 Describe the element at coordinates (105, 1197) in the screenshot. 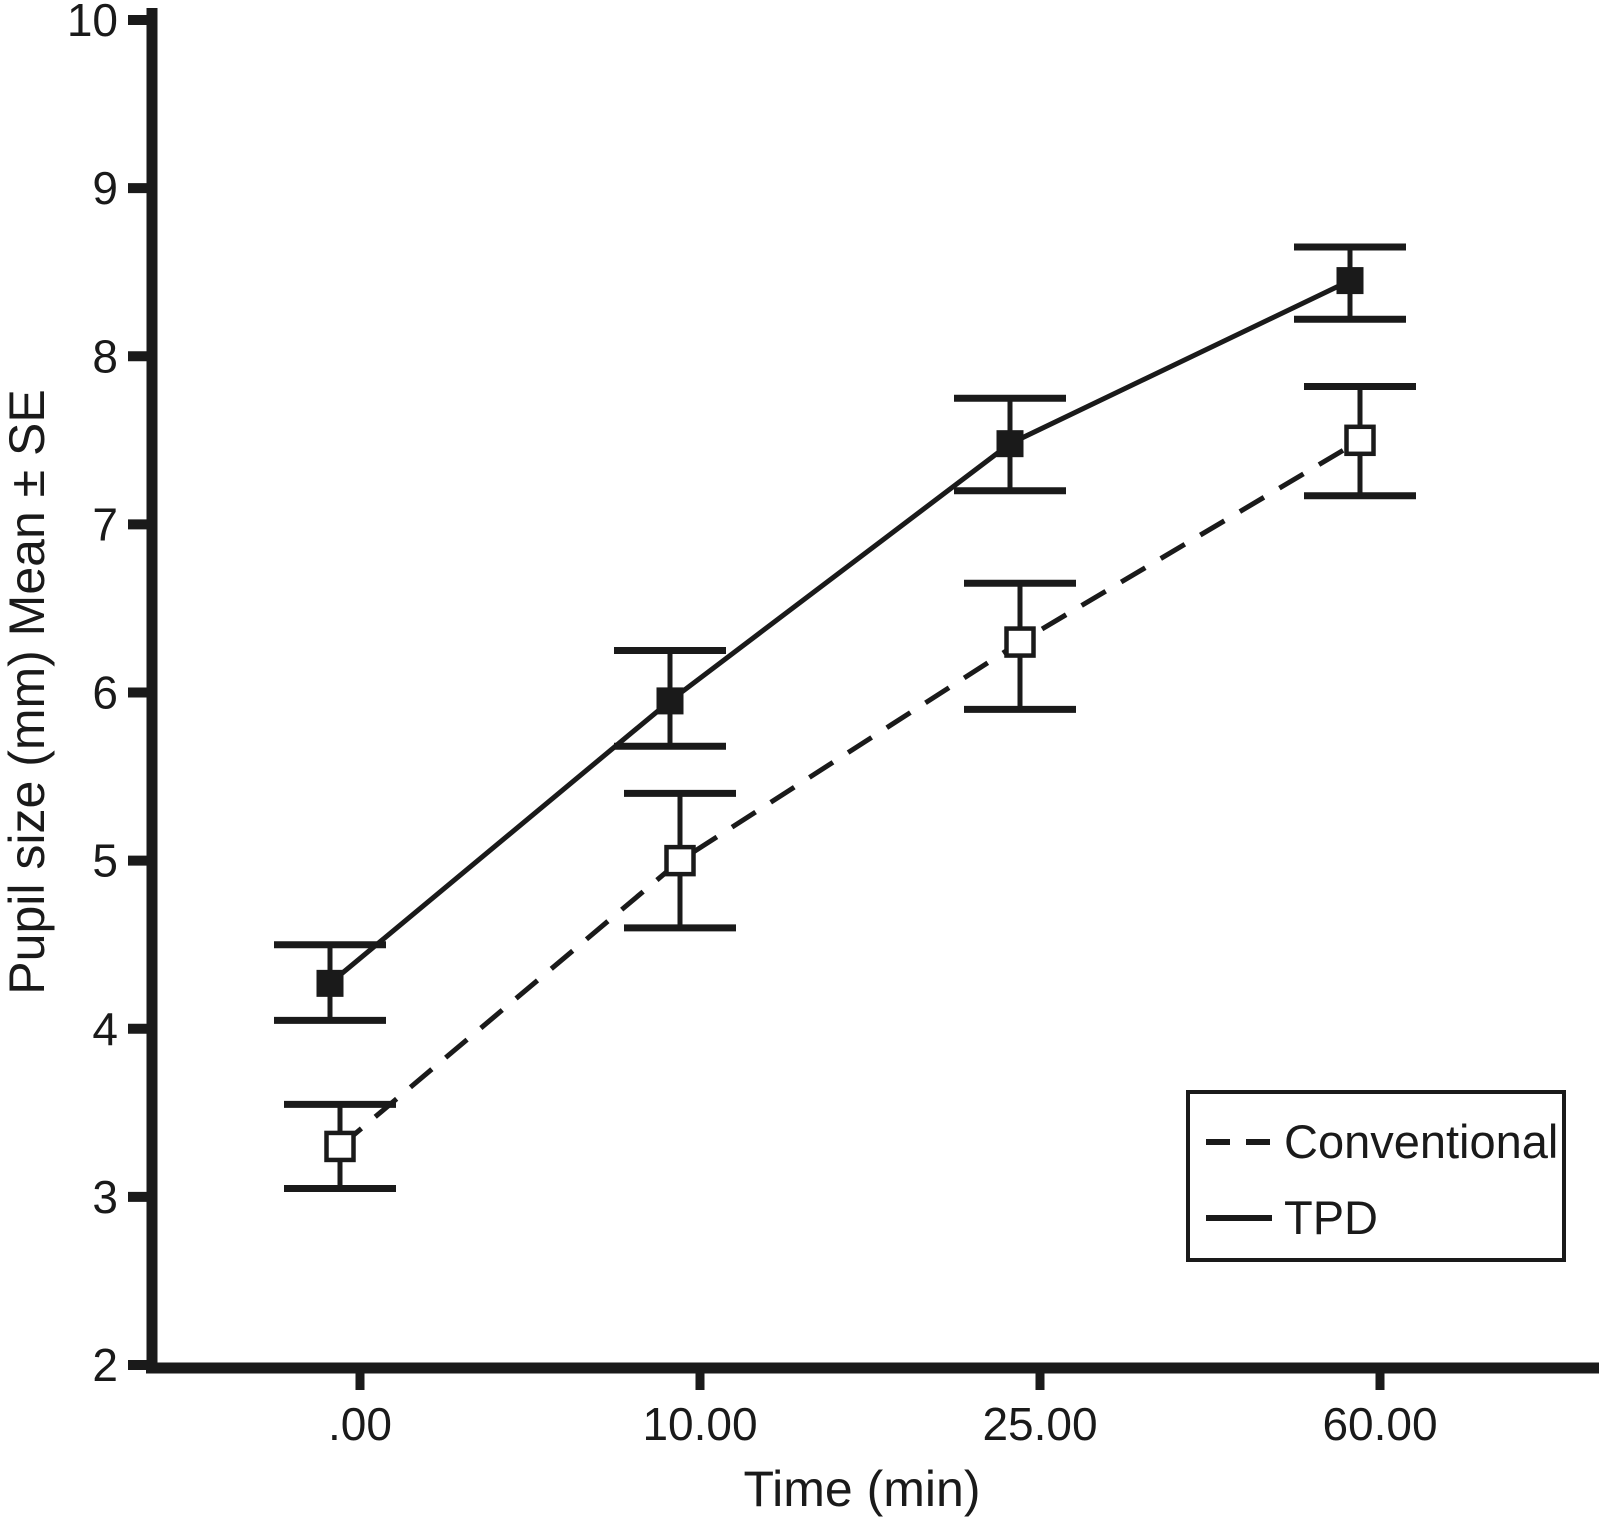

I see `y-tick-label-3: 3` at that location.